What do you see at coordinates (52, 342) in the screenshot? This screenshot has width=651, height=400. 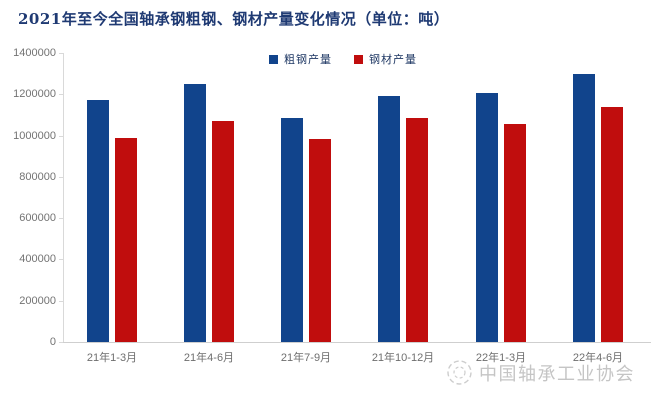 I see `y-axis-tick-label: 0` at bounding box center [52, 342].